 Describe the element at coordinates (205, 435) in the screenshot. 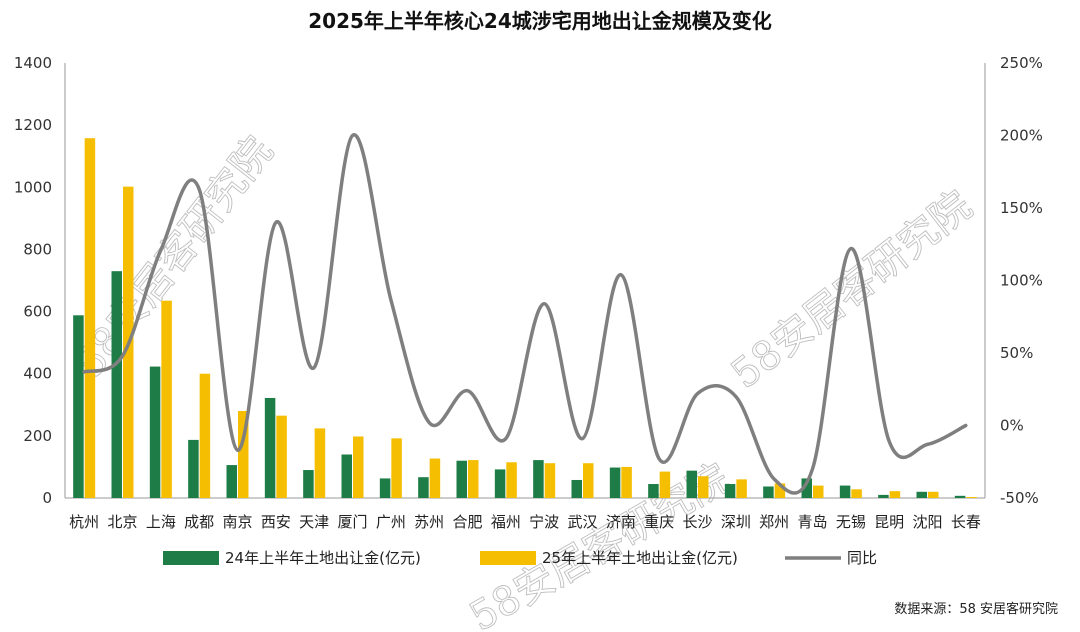

I see `bar-2025-成都` at that location.